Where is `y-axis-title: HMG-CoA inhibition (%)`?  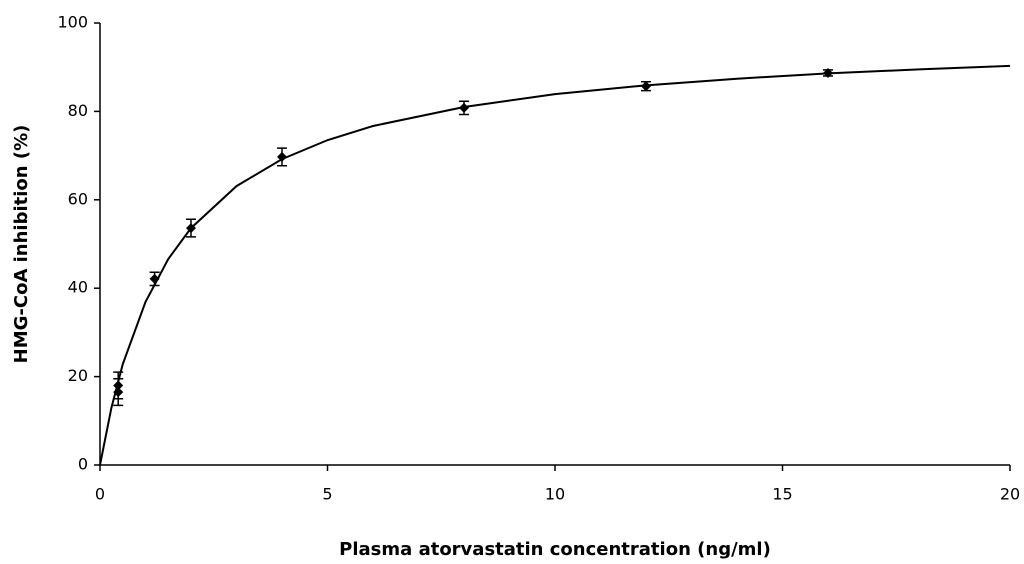
y-axis-title: HMG-CoA inhibition (%) is located at coordinates (21, 244).